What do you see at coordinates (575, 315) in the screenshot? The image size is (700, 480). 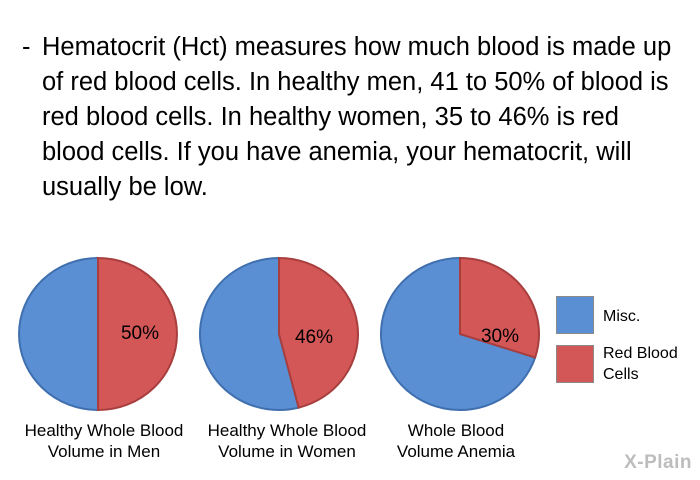 I see `legend-swatch-misc` at bounding box center [575, 315].